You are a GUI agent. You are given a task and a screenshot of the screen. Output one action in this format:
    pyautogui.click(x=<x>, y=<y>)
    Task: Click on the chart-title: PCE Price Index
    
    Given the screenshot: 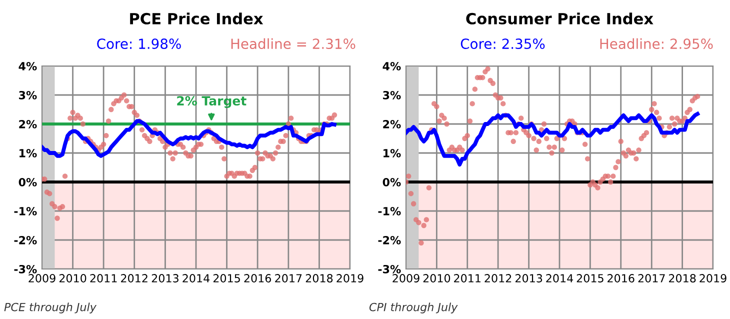 What is the action you would take?
    pyautogui.click(x=197, y=18)
    